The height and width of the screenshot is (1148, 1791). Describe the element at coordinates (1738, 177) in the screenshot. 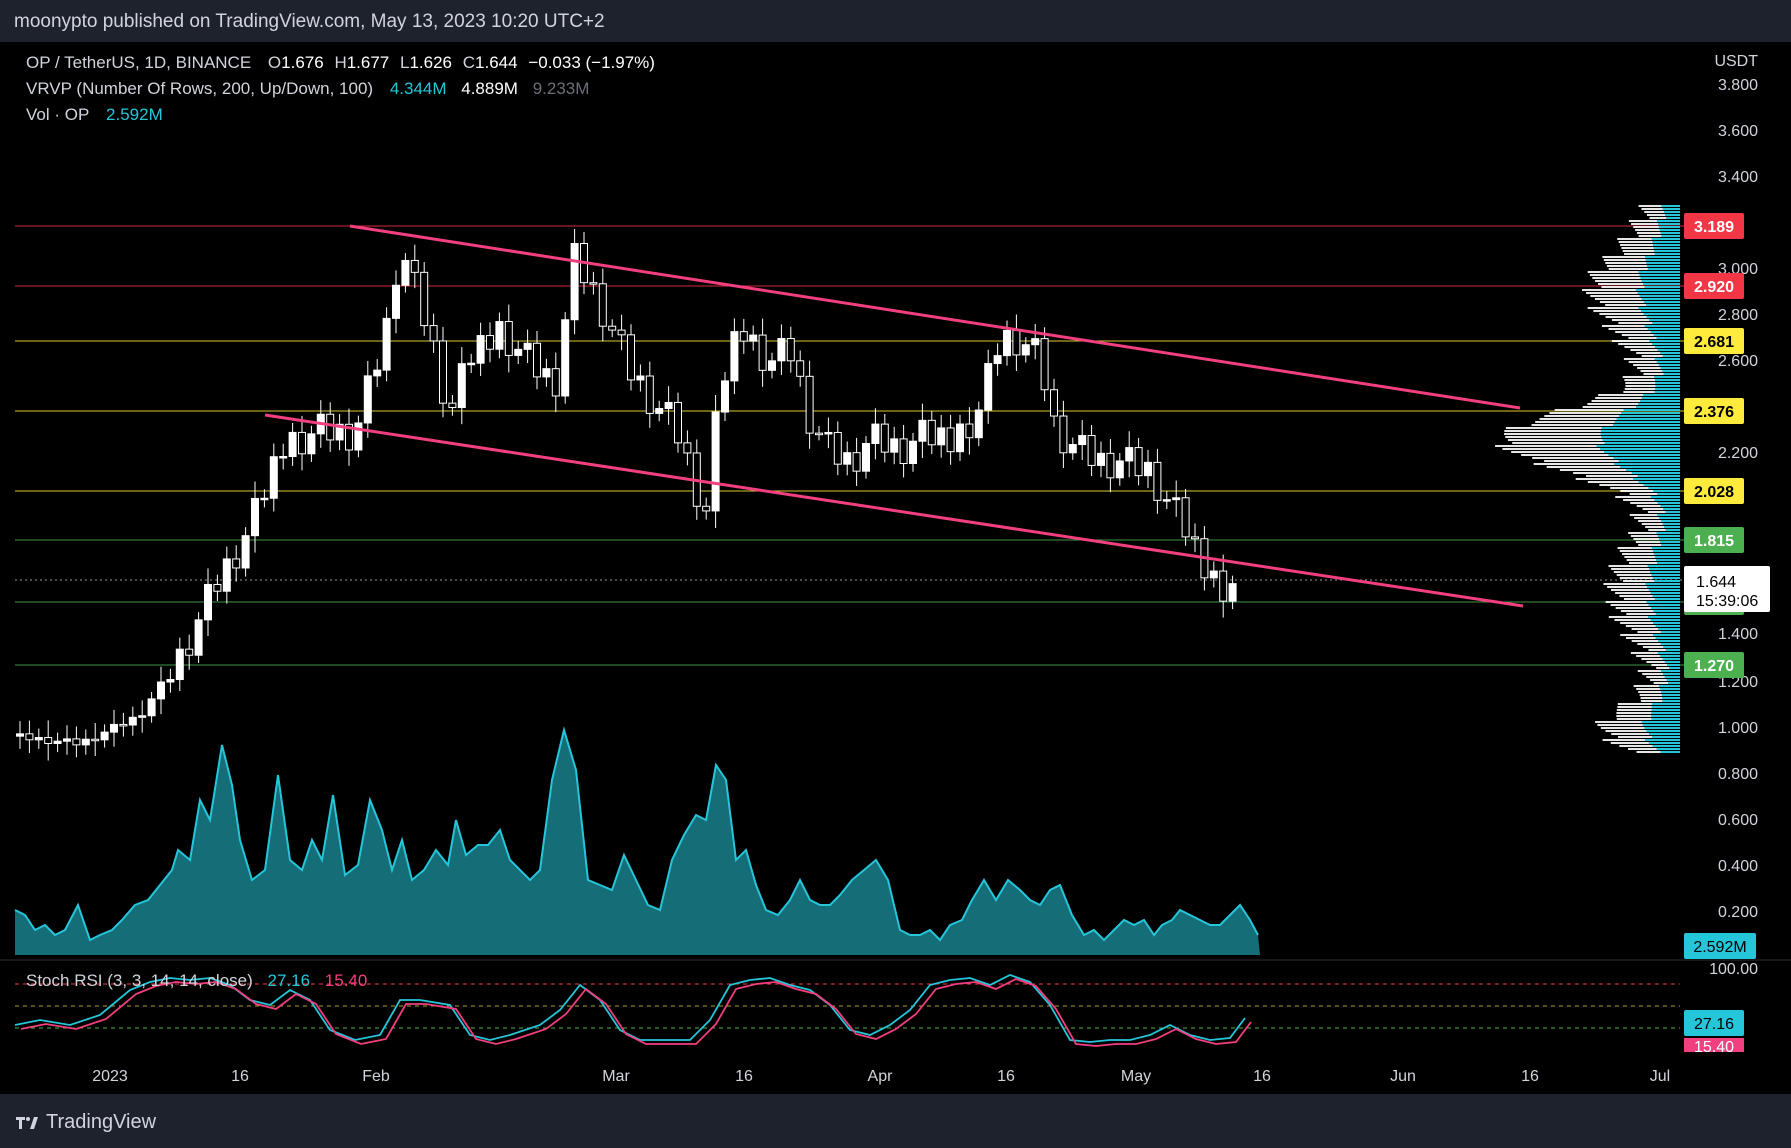

I see `price-tick-label: 3.400` at that location.